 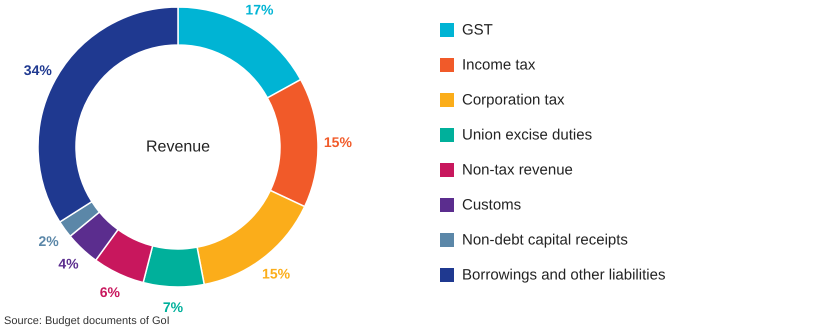 What do you see at coordinates (38, 70) in the screenshot?
I see `data-label: 34%` at bounding box center [38, 70].